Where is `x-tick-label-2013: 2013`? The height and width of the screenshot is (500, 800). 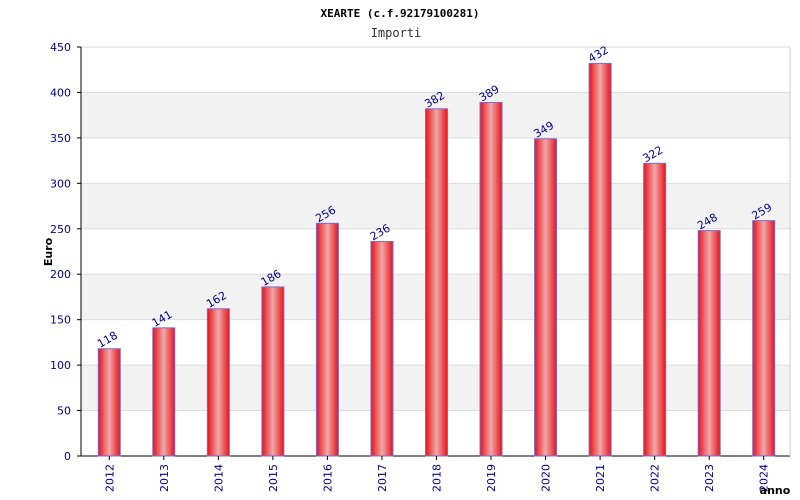
x-tick-label-2013: 2013 is located at coordinates (164, 478).